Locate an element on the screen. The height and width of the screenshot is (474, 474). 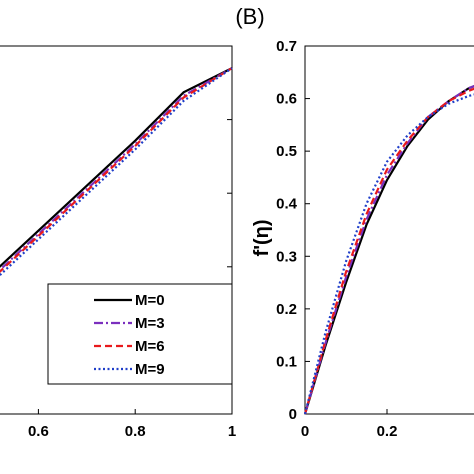
panel-b-x-tick-label: 0.2 is located at coordinates (387, 431).